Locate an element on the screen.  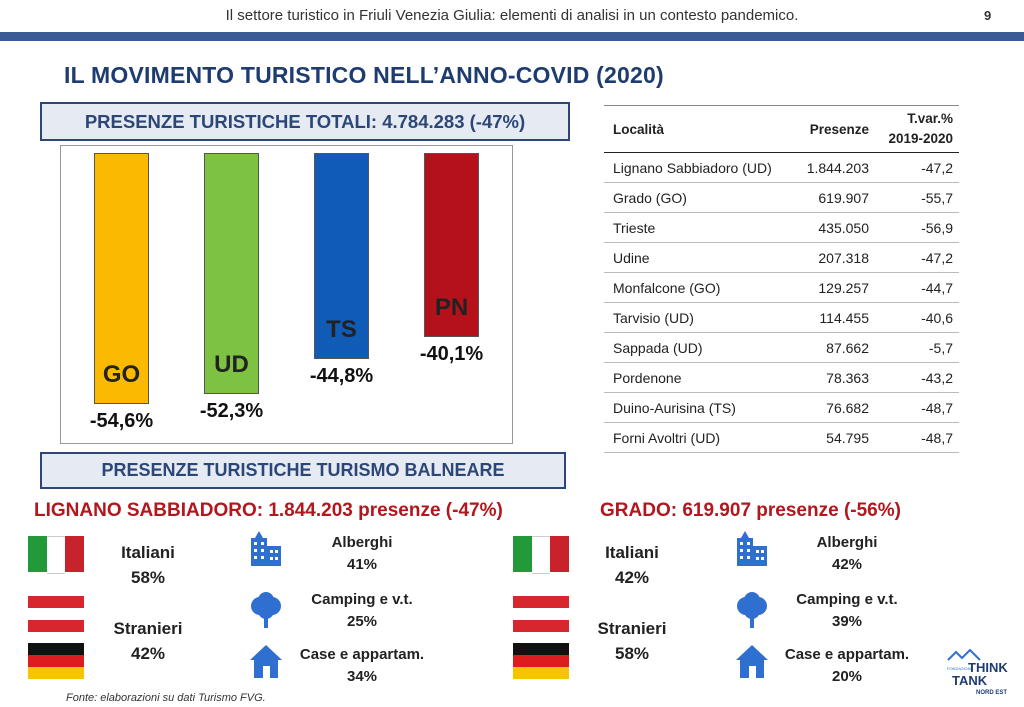
table-row: Sappada (UD) 87.662 -5,7 is located at coordinates (781, 347).